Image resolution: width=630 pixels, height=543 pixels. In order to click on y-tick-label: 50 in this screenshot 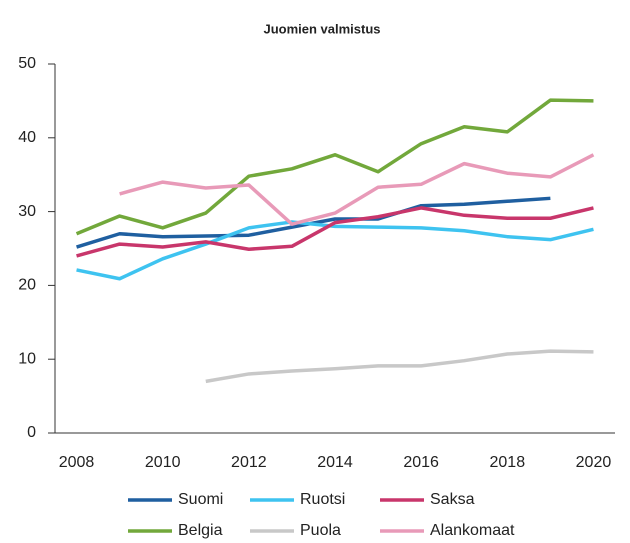, I will do `click(27, 63)`.